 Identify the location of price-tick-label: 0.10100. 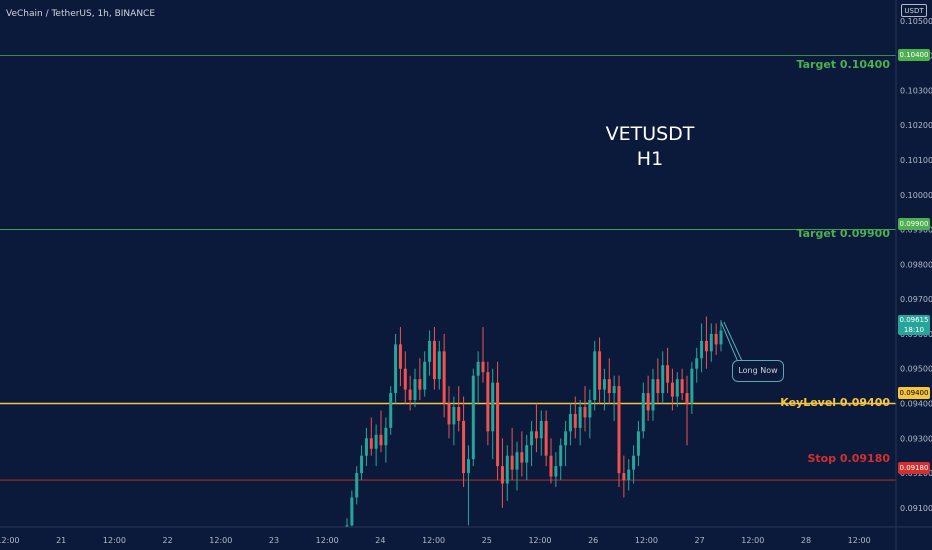
(916, 160).